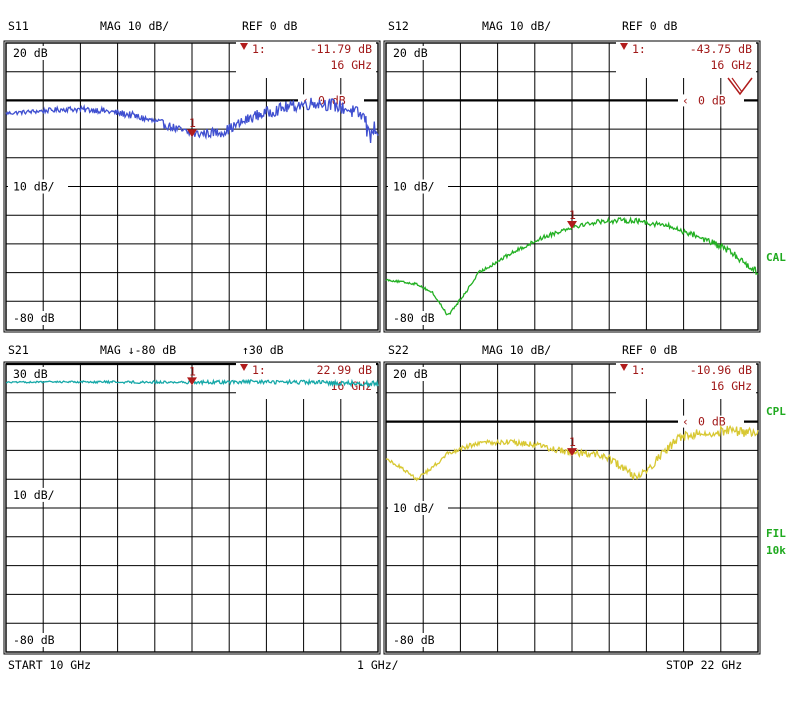 This screenshot has height=705, width=800. What do you see at coordinates (721, 49) in the screenshot?
I see `marker-value: -43.75 dB` at bounding box center [721, 49].